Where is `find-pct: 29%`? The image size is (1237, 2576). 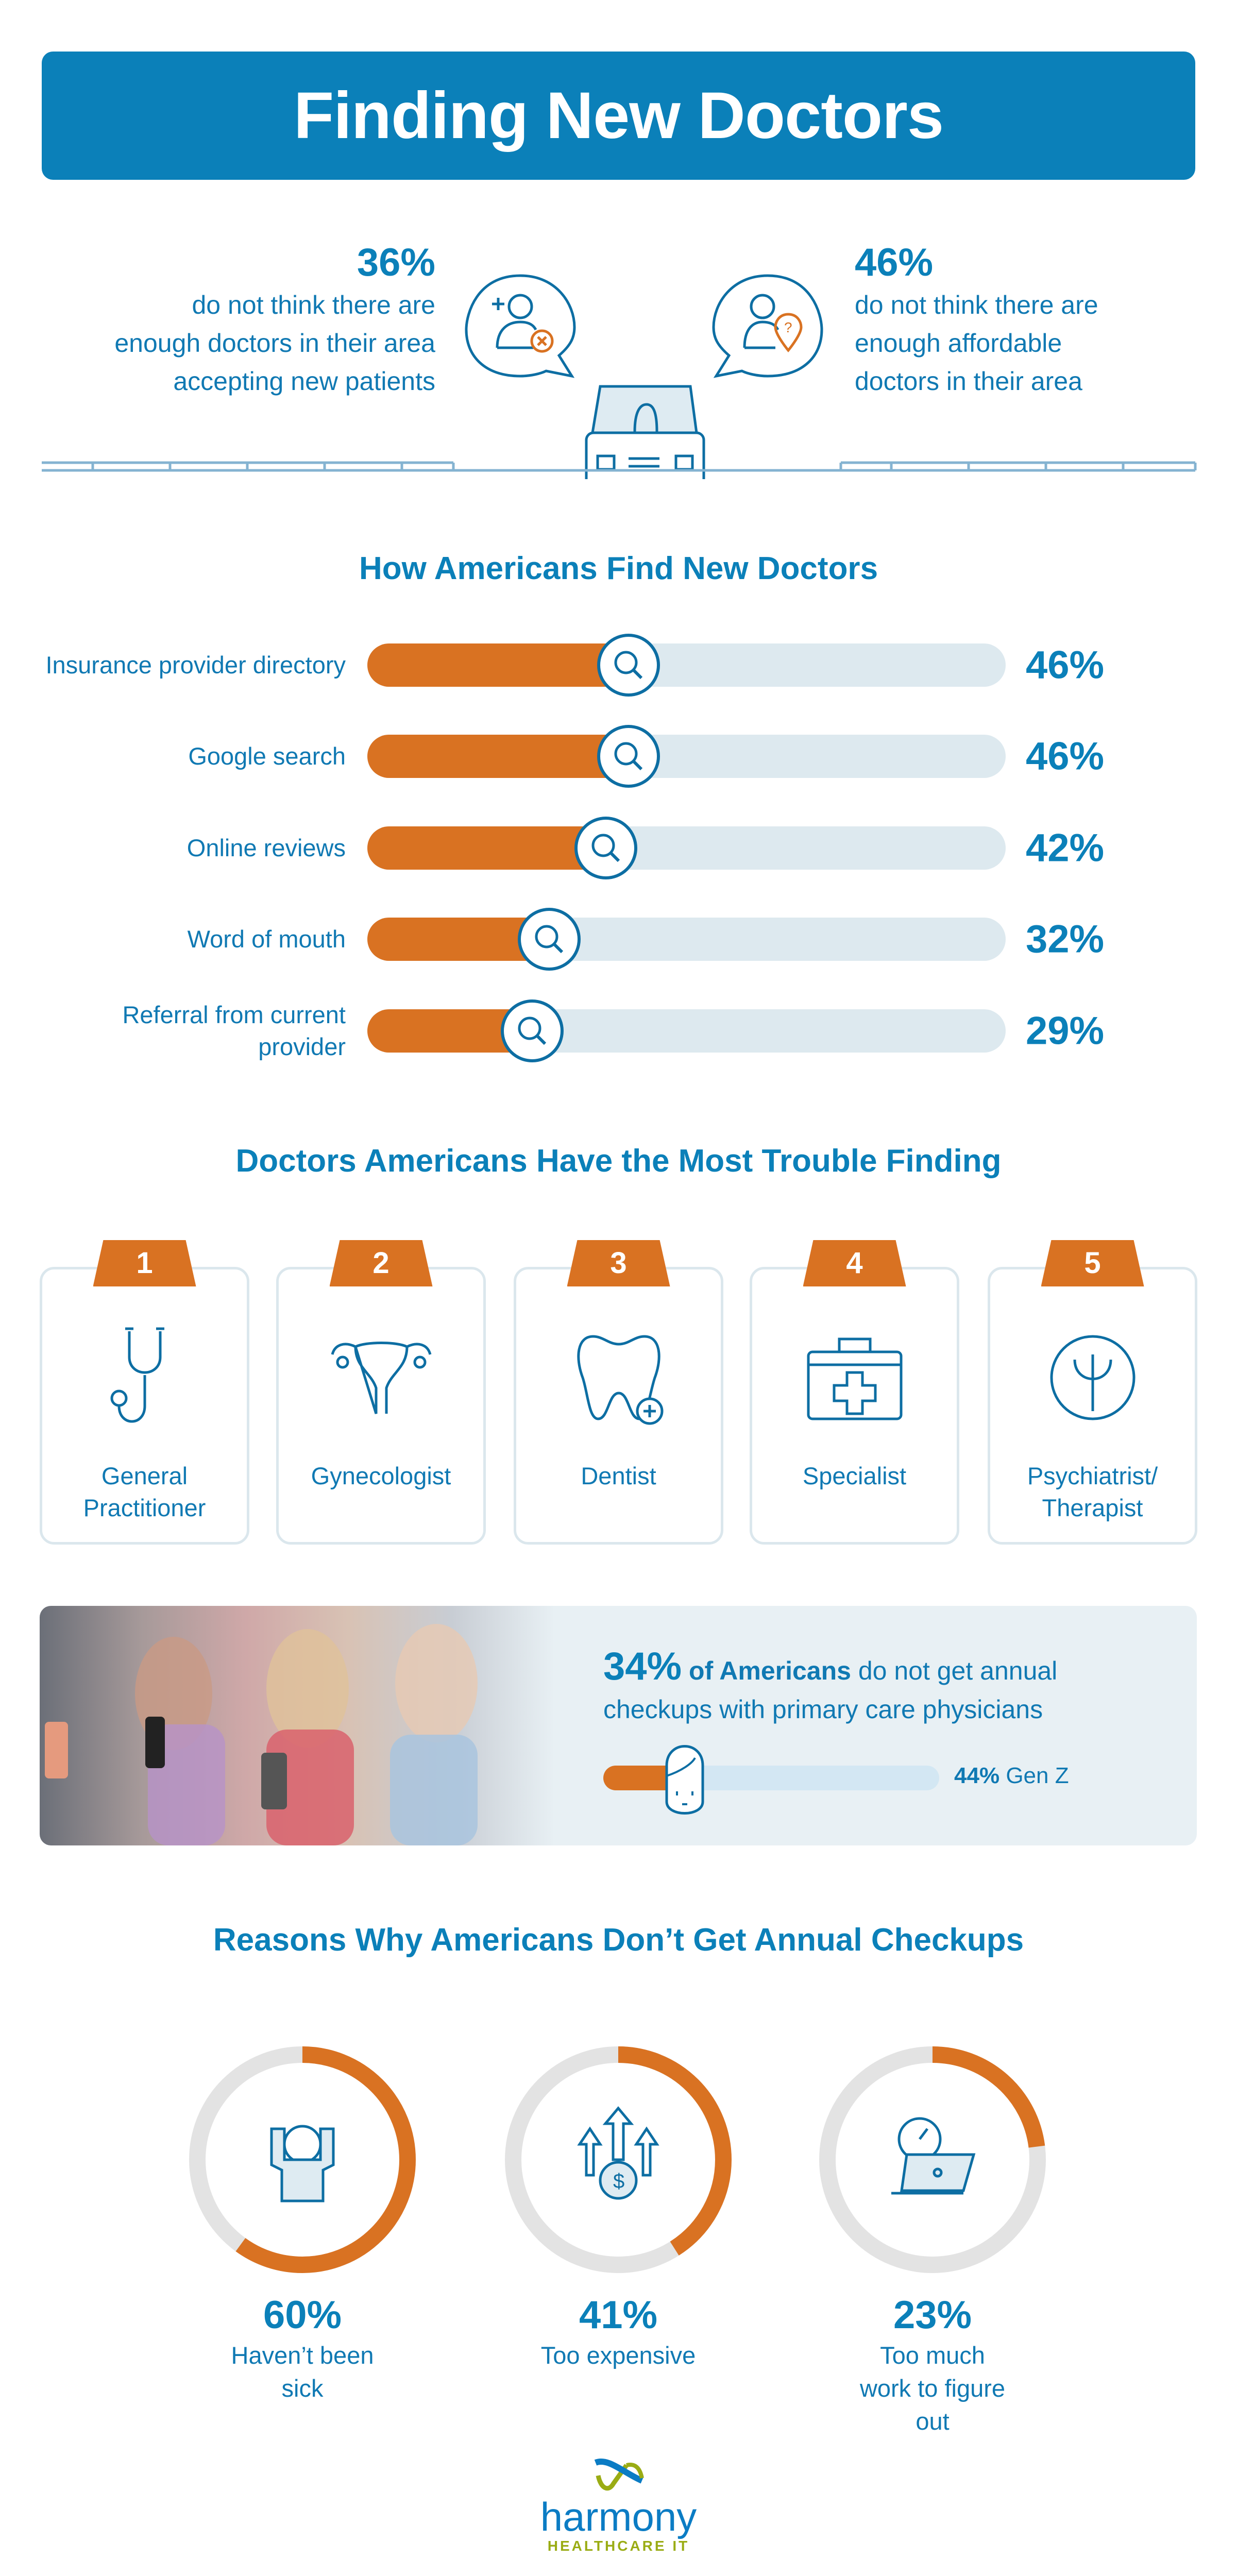 find-pct: 29% is located at coordinates (1065, 1031).